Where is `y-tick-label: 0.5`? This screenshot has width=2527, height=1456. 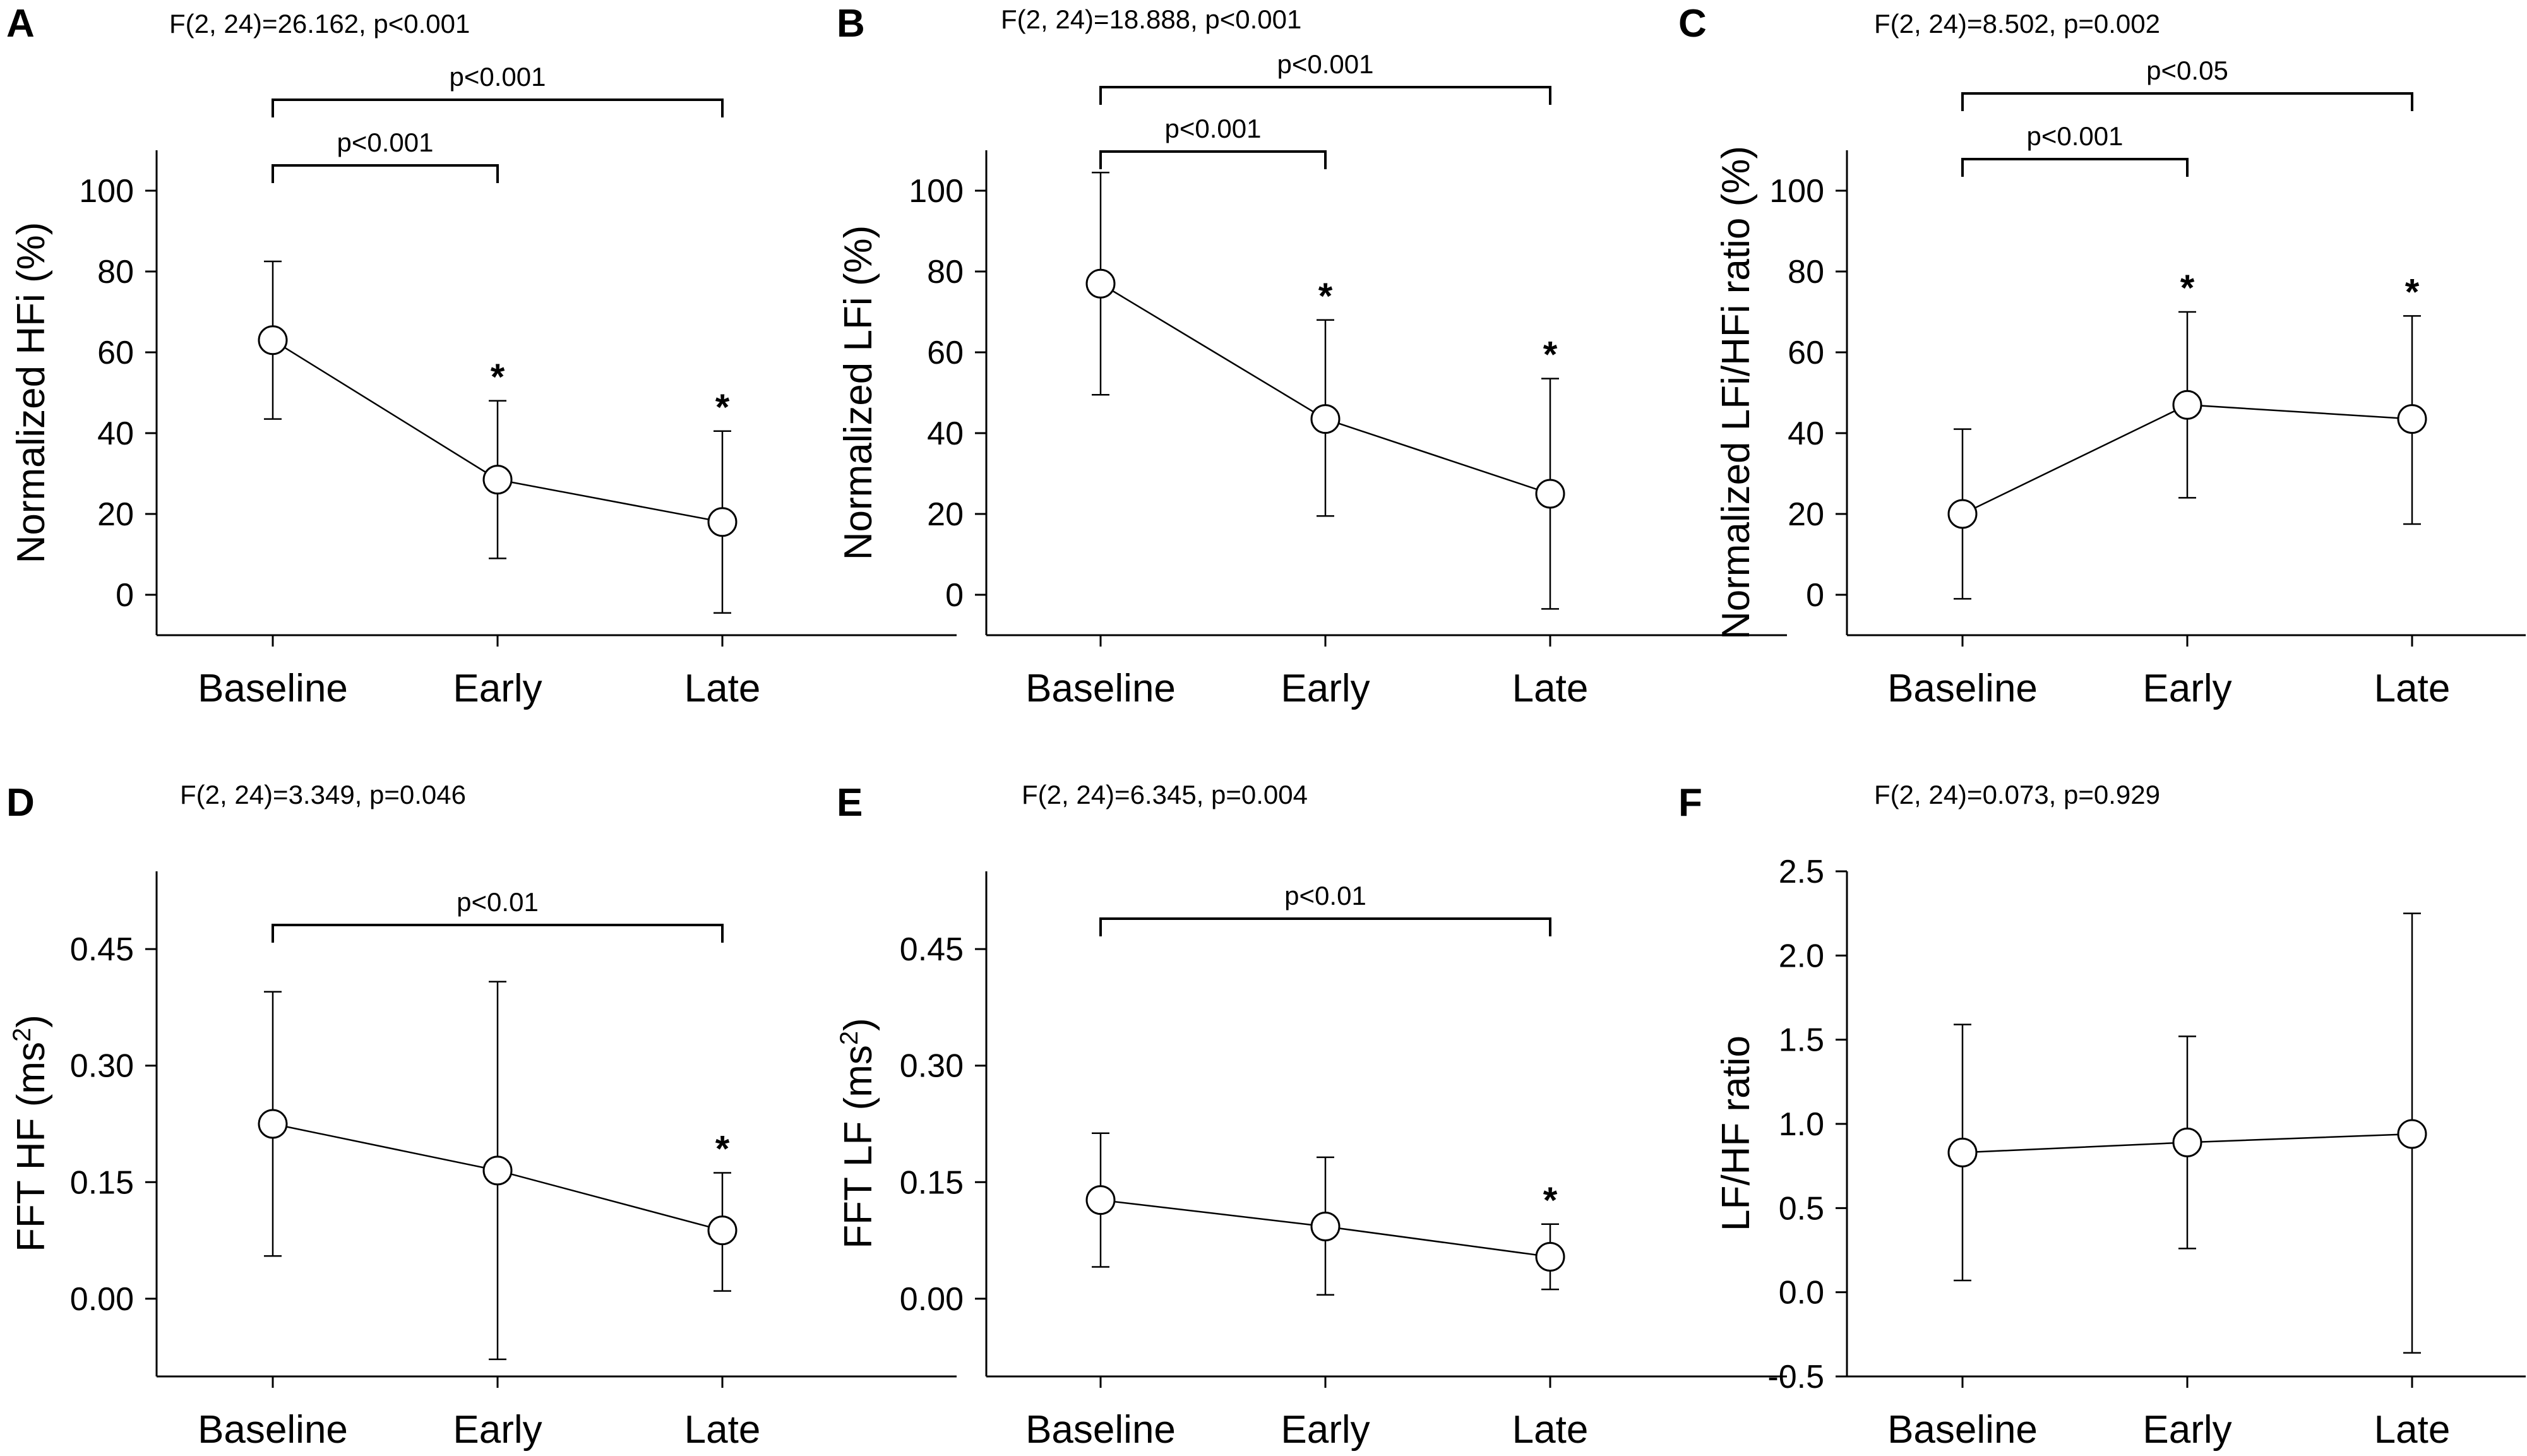 y-tick-label: 0.5 is located at coordinates (1802, 1208).